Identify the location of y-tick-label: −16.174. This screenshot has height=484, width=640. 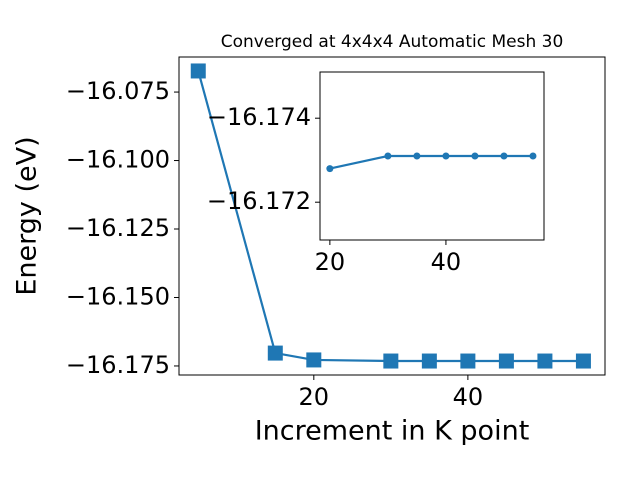
(259, 117).